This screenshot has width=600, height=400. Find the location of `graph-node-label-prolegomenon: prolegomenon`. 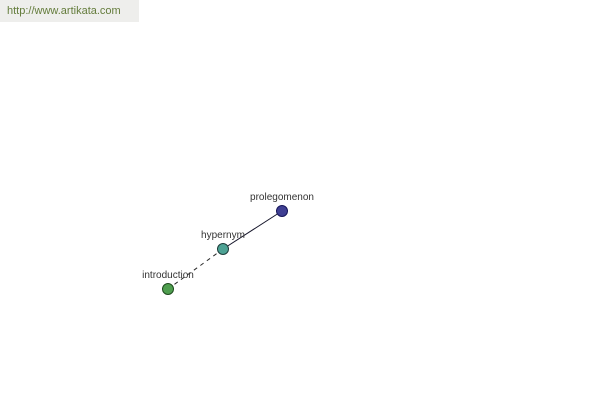

graph-node-label-prolegomenon: prolegomenon is located at coordinates (282, 197).